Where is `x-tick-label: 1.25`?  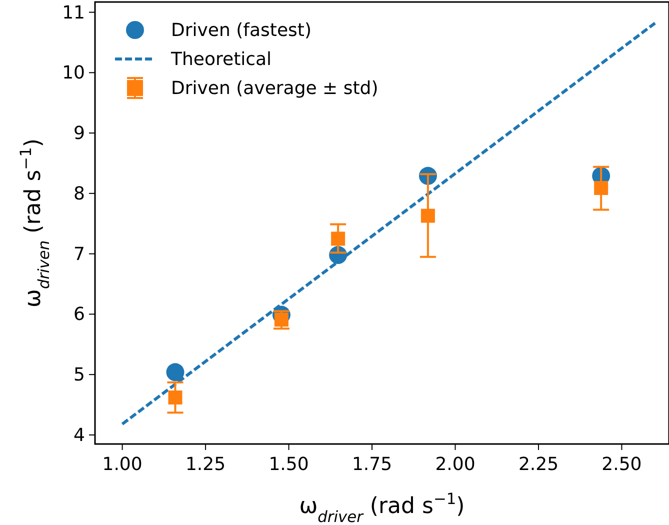 x-tick-label: 1.25 is located at coordinates (206, 464).